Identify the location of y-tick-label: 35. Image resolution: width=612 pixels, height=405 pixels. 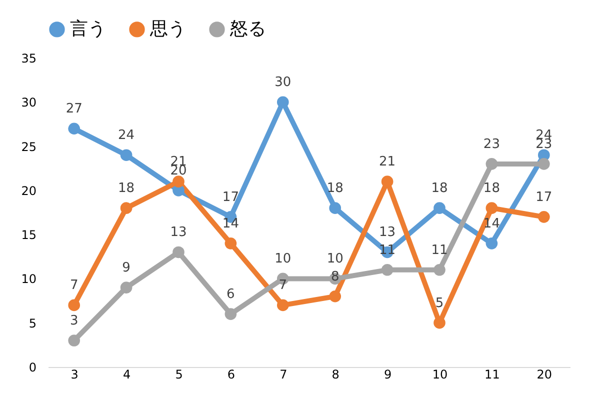
(28, 59).